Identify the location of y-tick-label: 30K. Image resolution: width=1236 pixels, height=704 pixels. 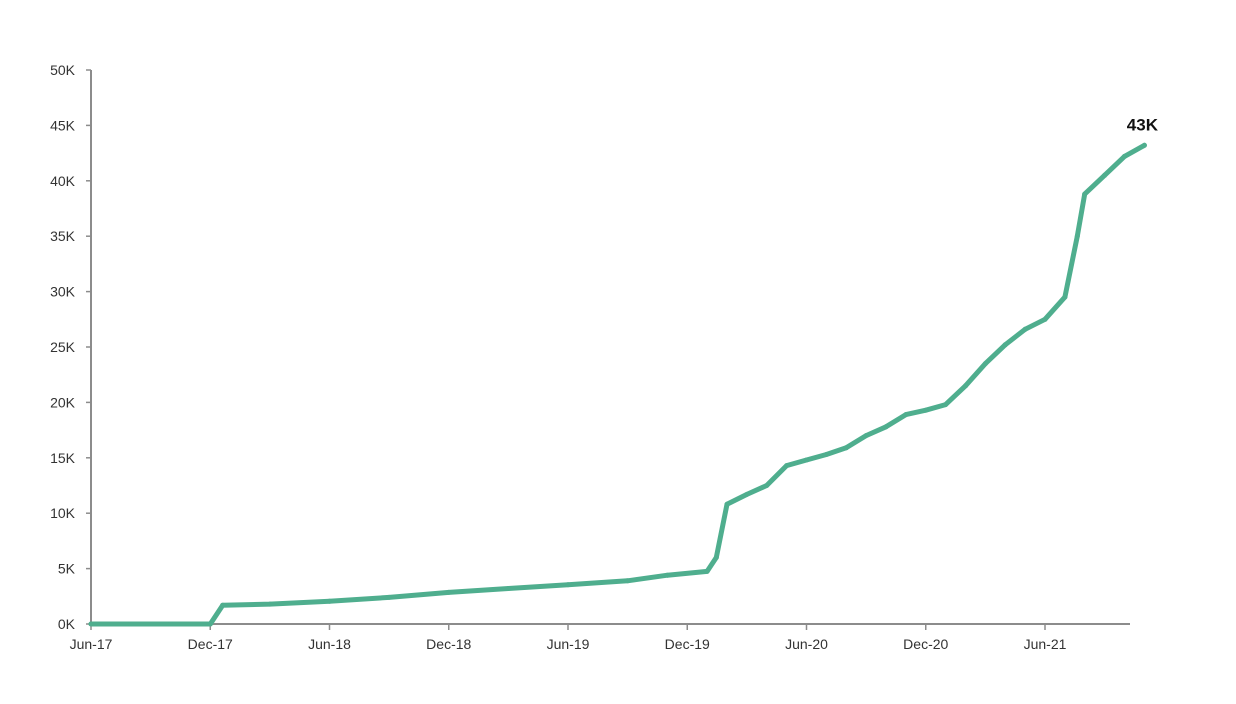
(63, 292).